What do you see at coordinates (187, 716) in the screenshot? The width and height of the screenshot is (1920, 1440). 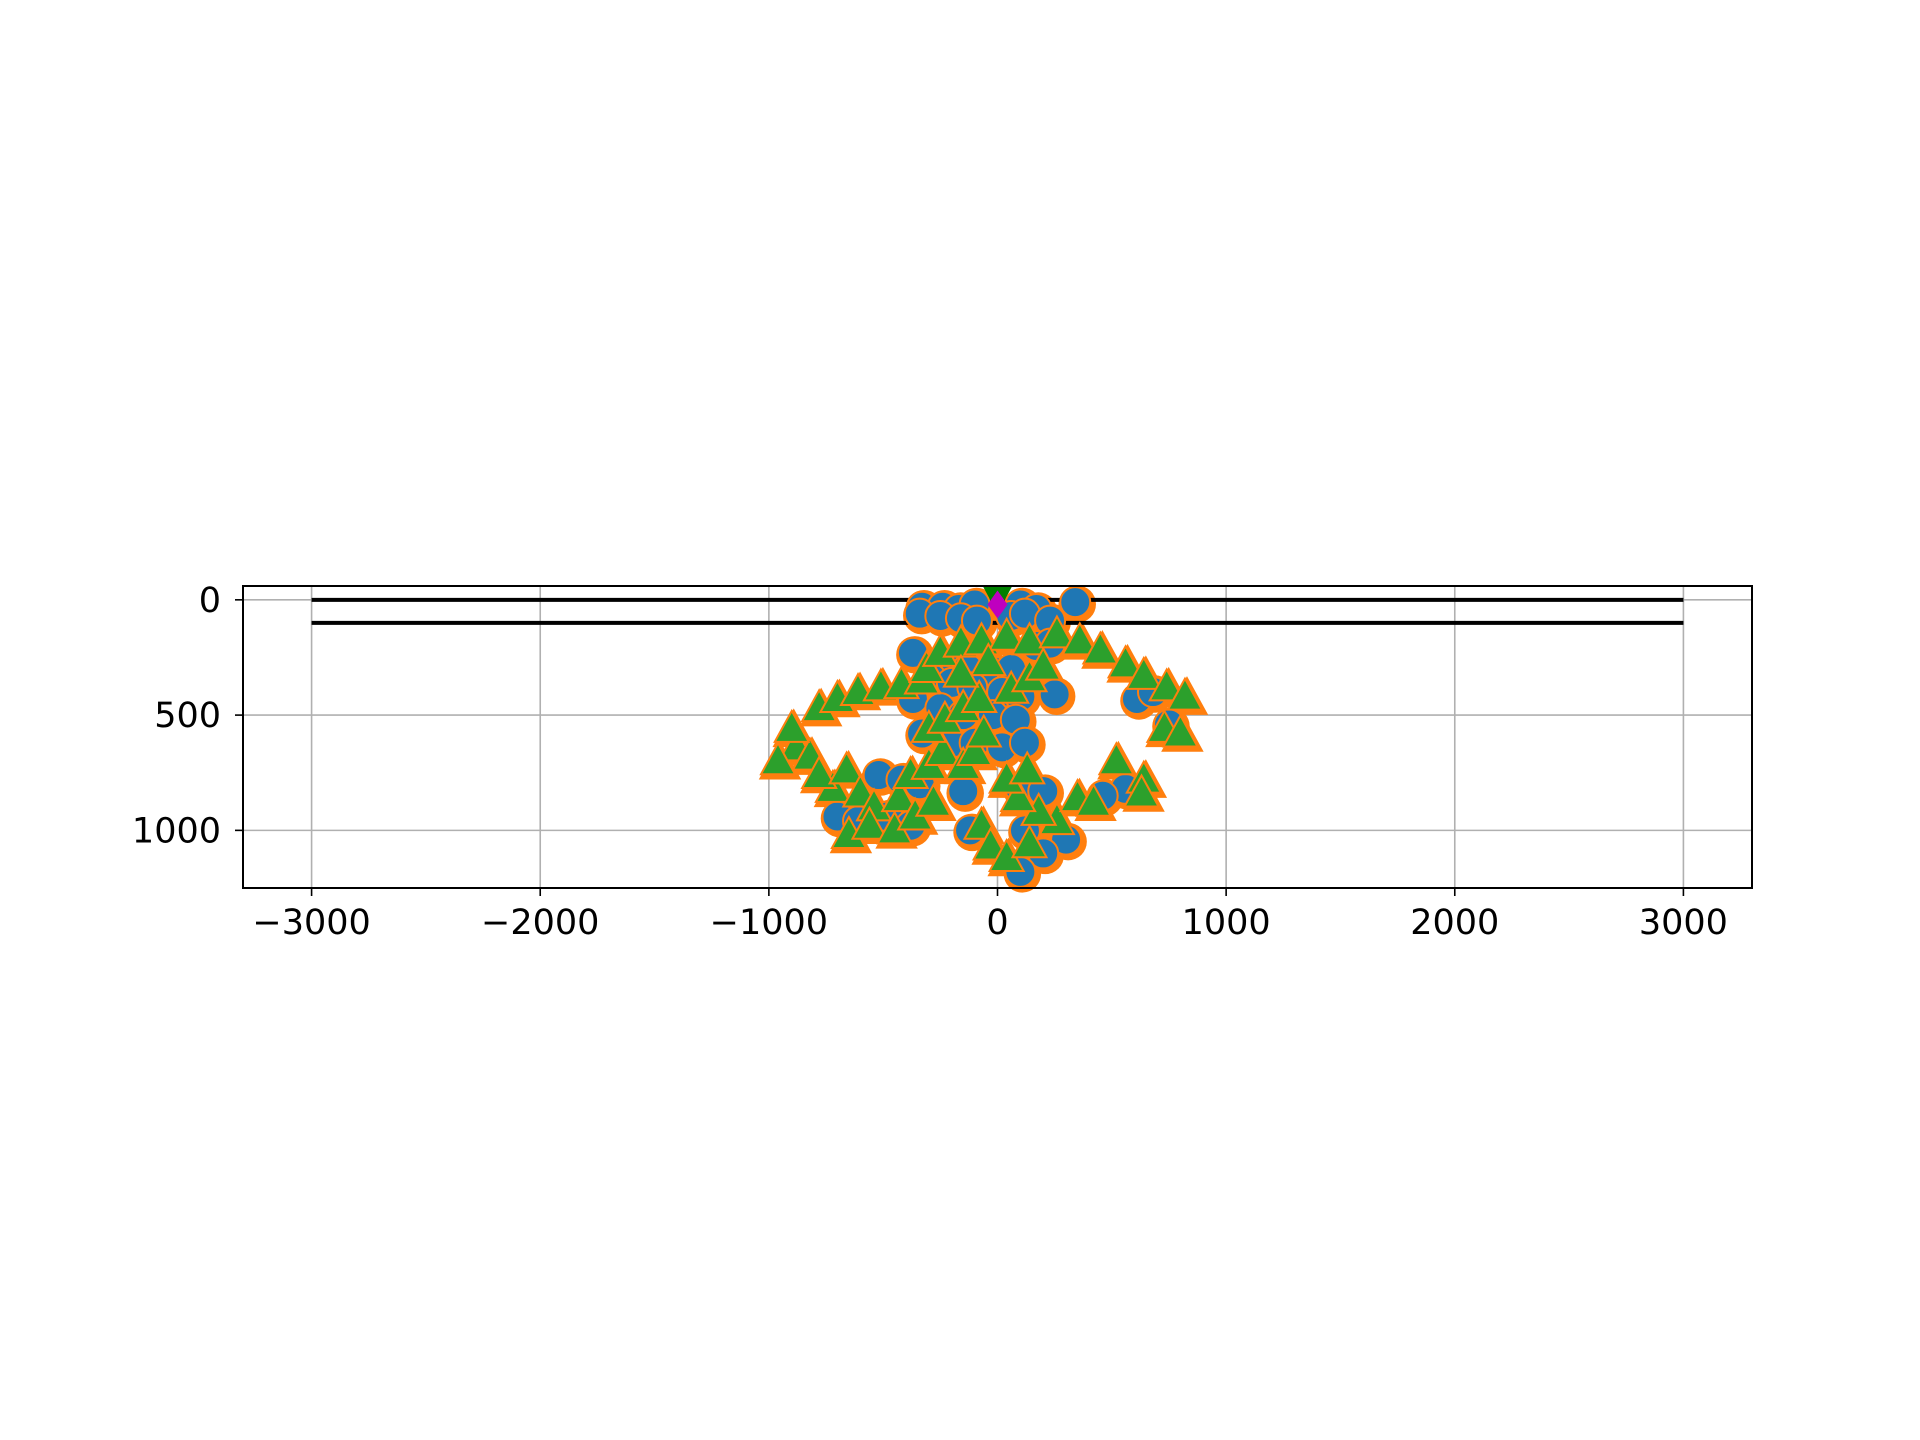 I see `y-tick-label: 500` at bounding box center [187, 716].